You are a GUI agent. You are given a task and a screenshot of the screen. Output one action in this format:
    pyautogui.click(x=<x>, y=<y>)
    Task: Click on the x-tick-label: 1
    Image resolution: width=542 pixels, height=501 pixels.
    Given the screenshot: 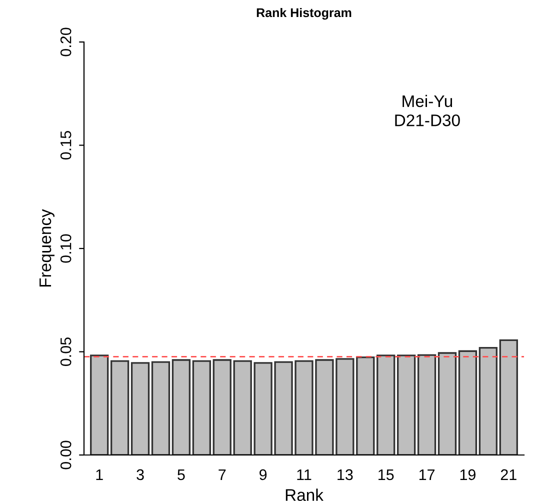 What is the action you would take?
    pyautogui.click(x=99, y=474)
    